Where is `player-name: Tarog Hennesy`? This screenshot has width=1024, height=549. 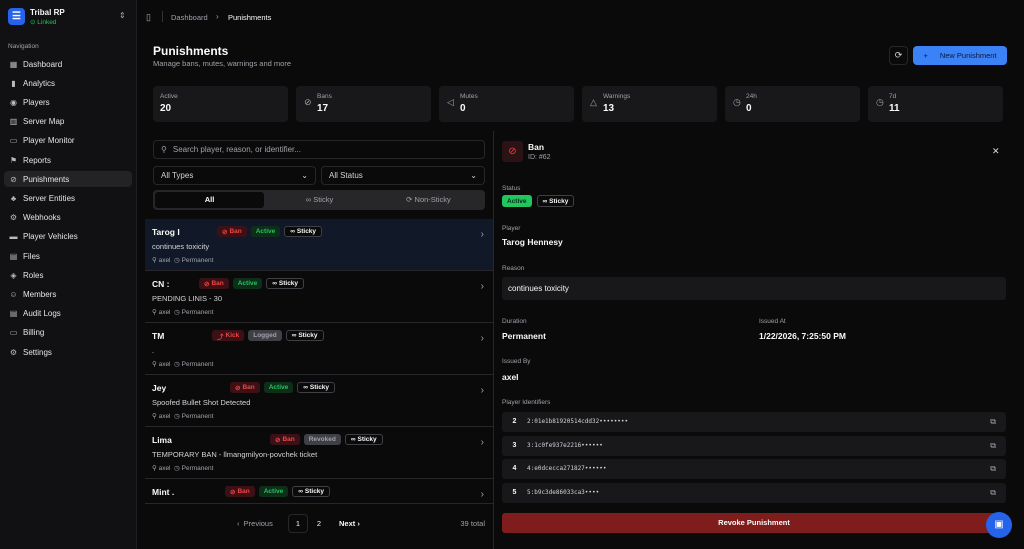
player-name: Tarog Hennesy is located at coordinates (532, 242).